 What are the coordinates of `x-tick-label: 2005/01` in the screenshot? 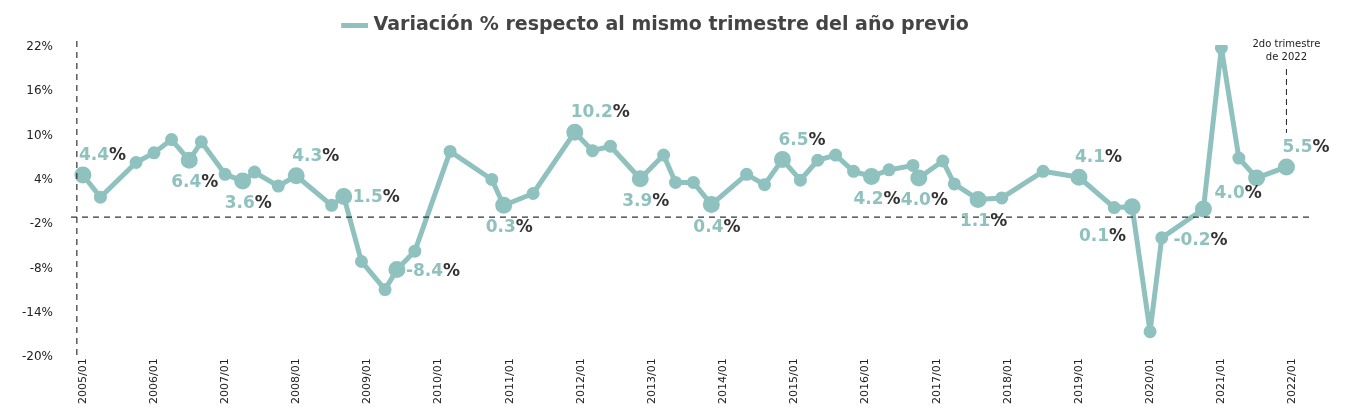 It's located at (82, 381).